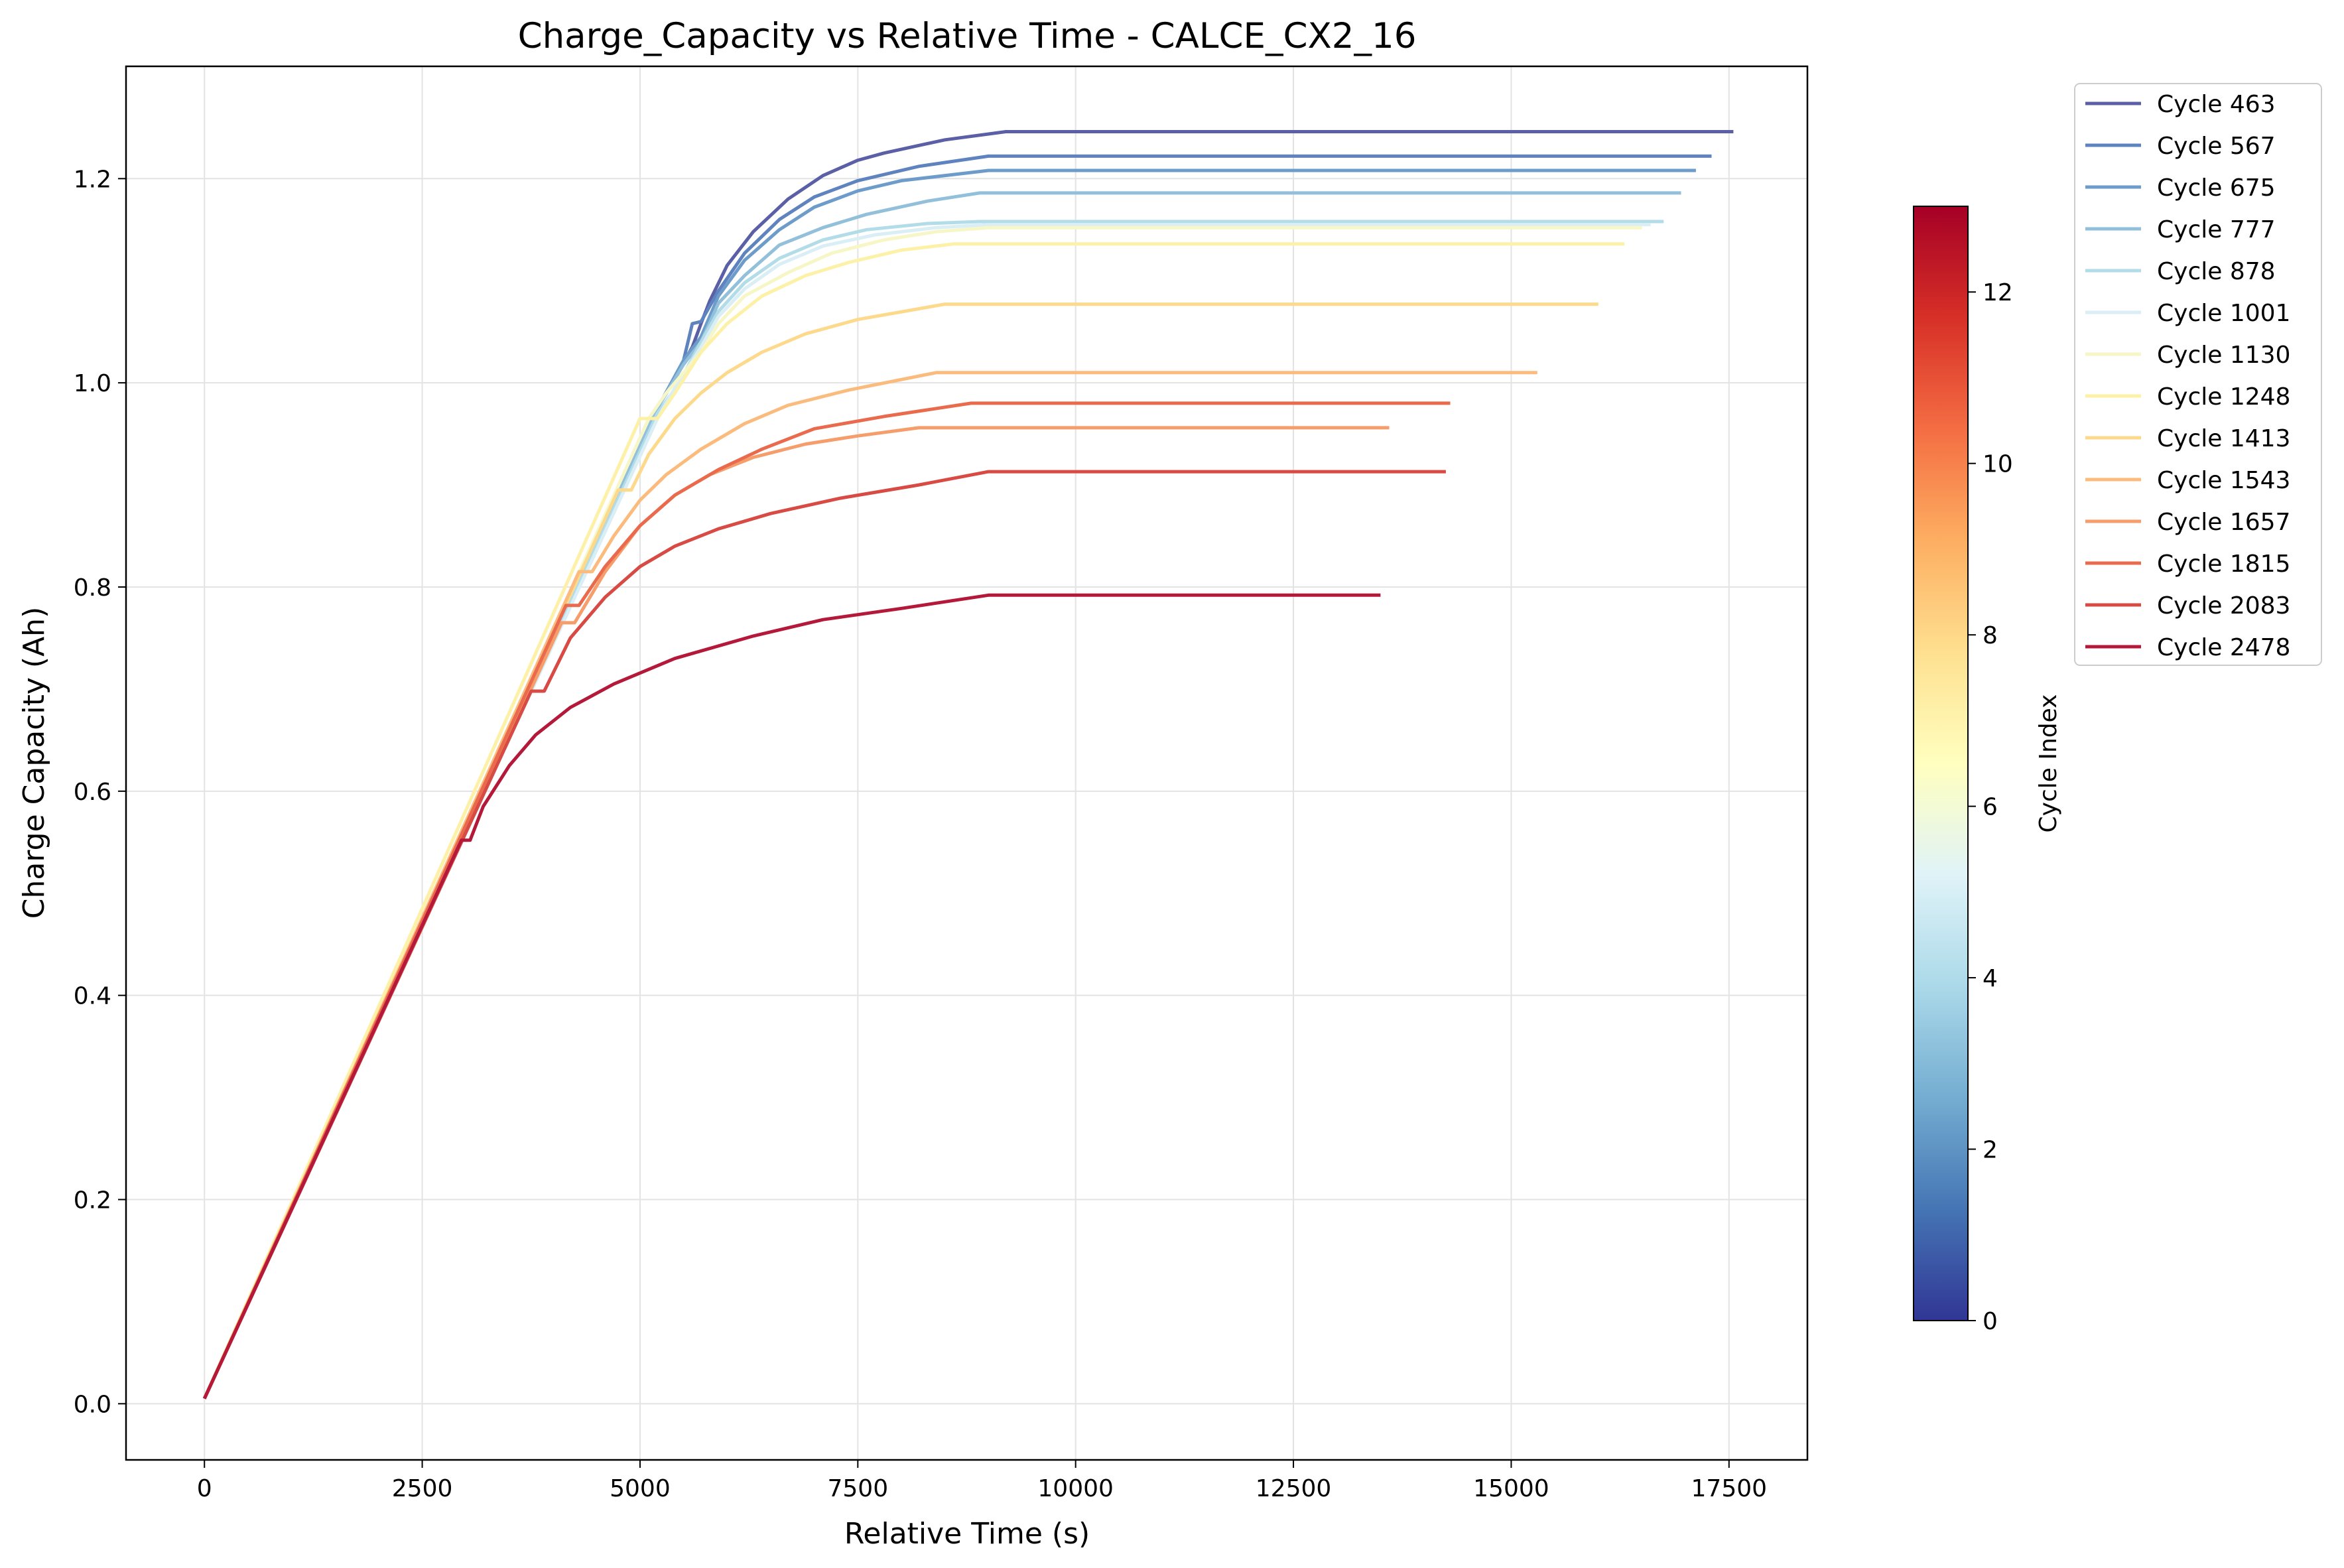  Describe the element at coordinates (2223, 647) in the screenshot. I see `legend-entry-label: Cycle 2478` at that location.